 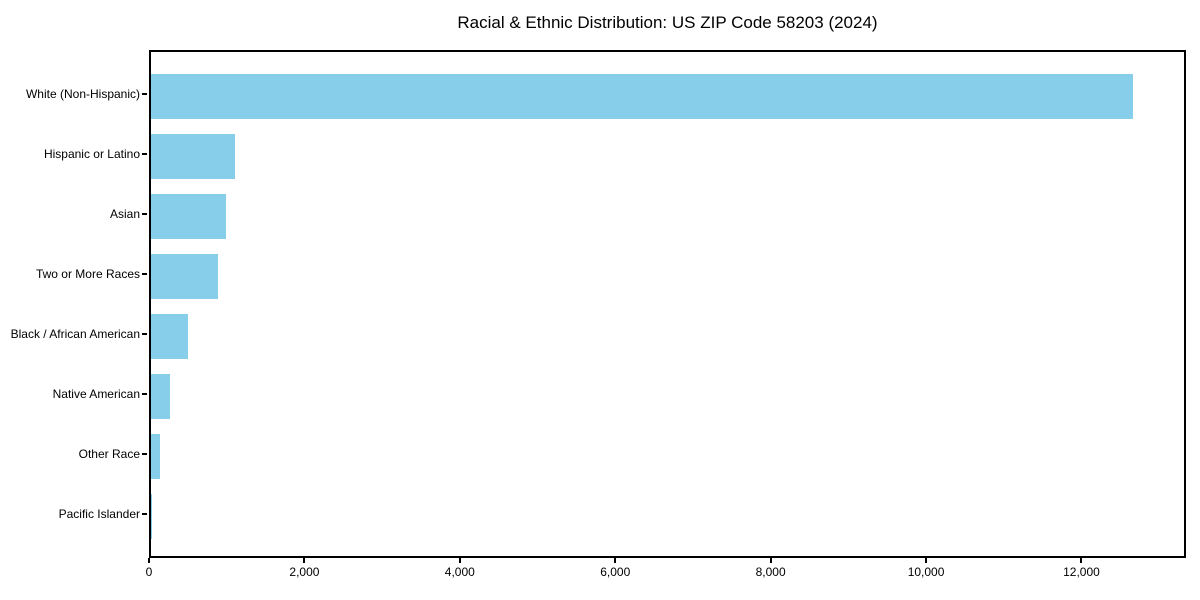 What do you see at coordinates (184, 276) in the screenshot?
I see `bar-two-or-more-races` at bounding box center [184, 276].